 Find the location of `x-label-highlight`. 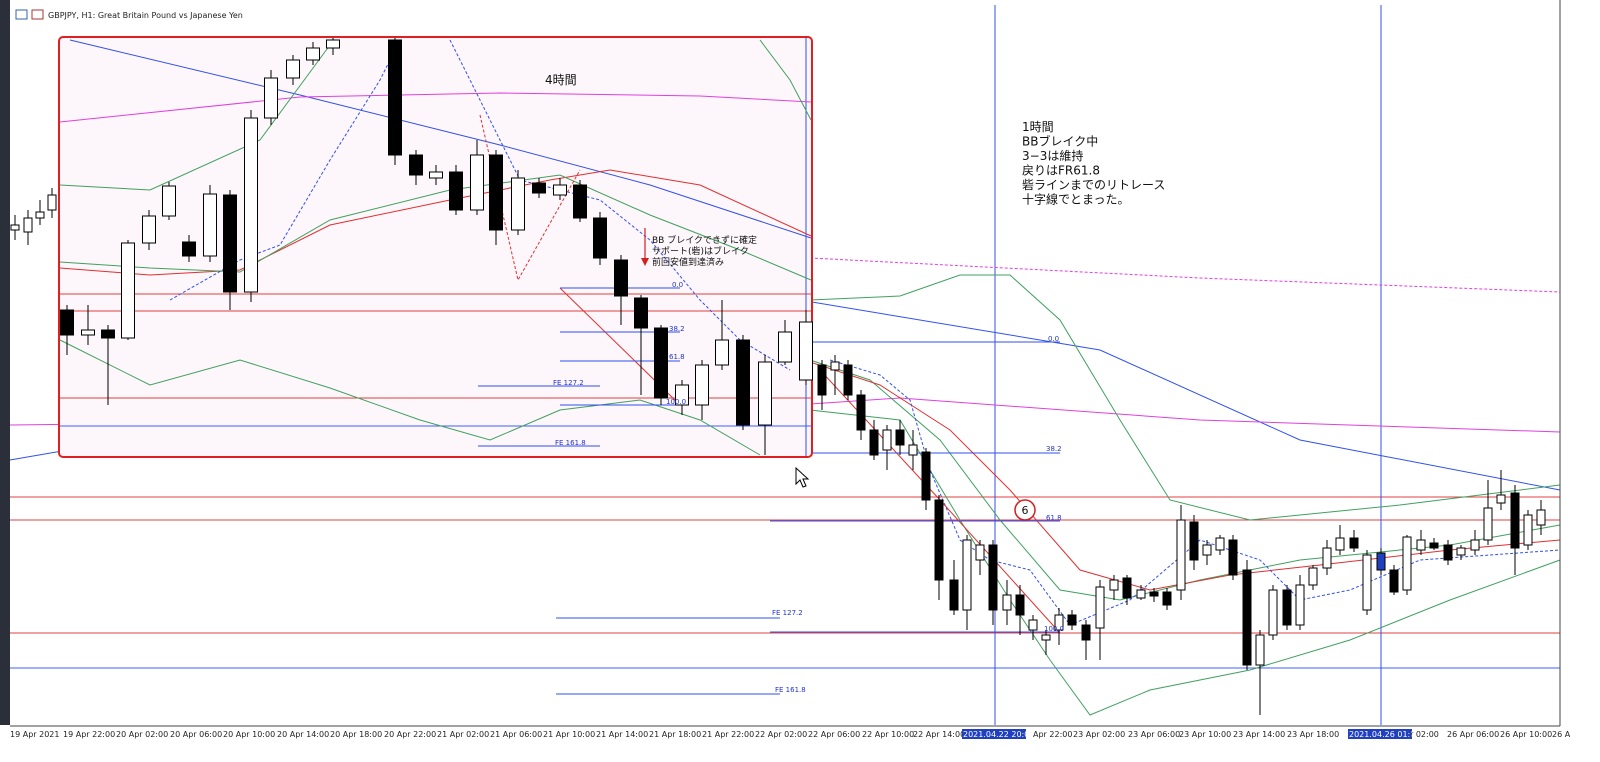

x-label-highlight is located at coordinates (994, 734).